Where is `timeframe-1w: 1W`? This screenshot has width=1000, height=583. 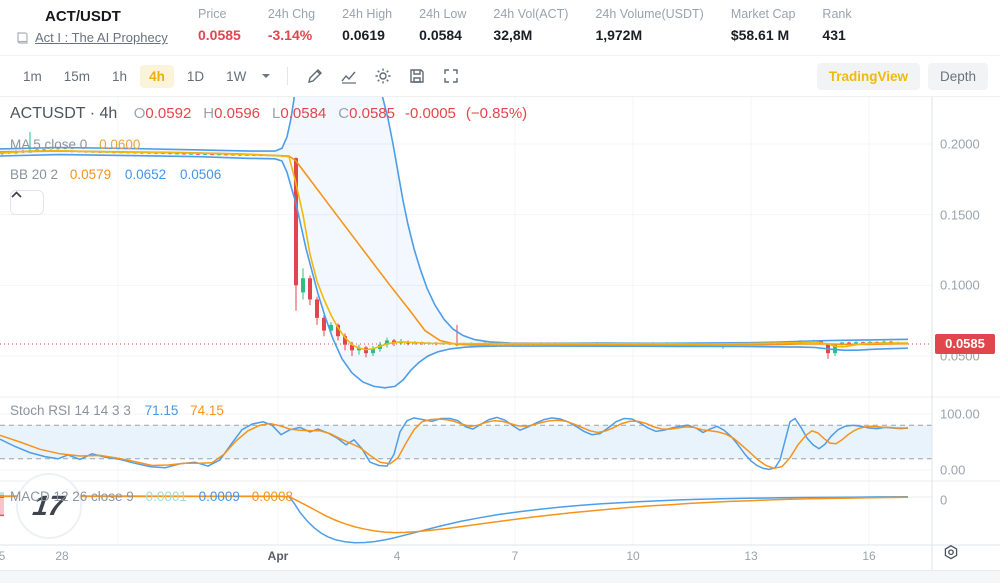 timeframe-1w: 1W is located at coordinates (236, 76).